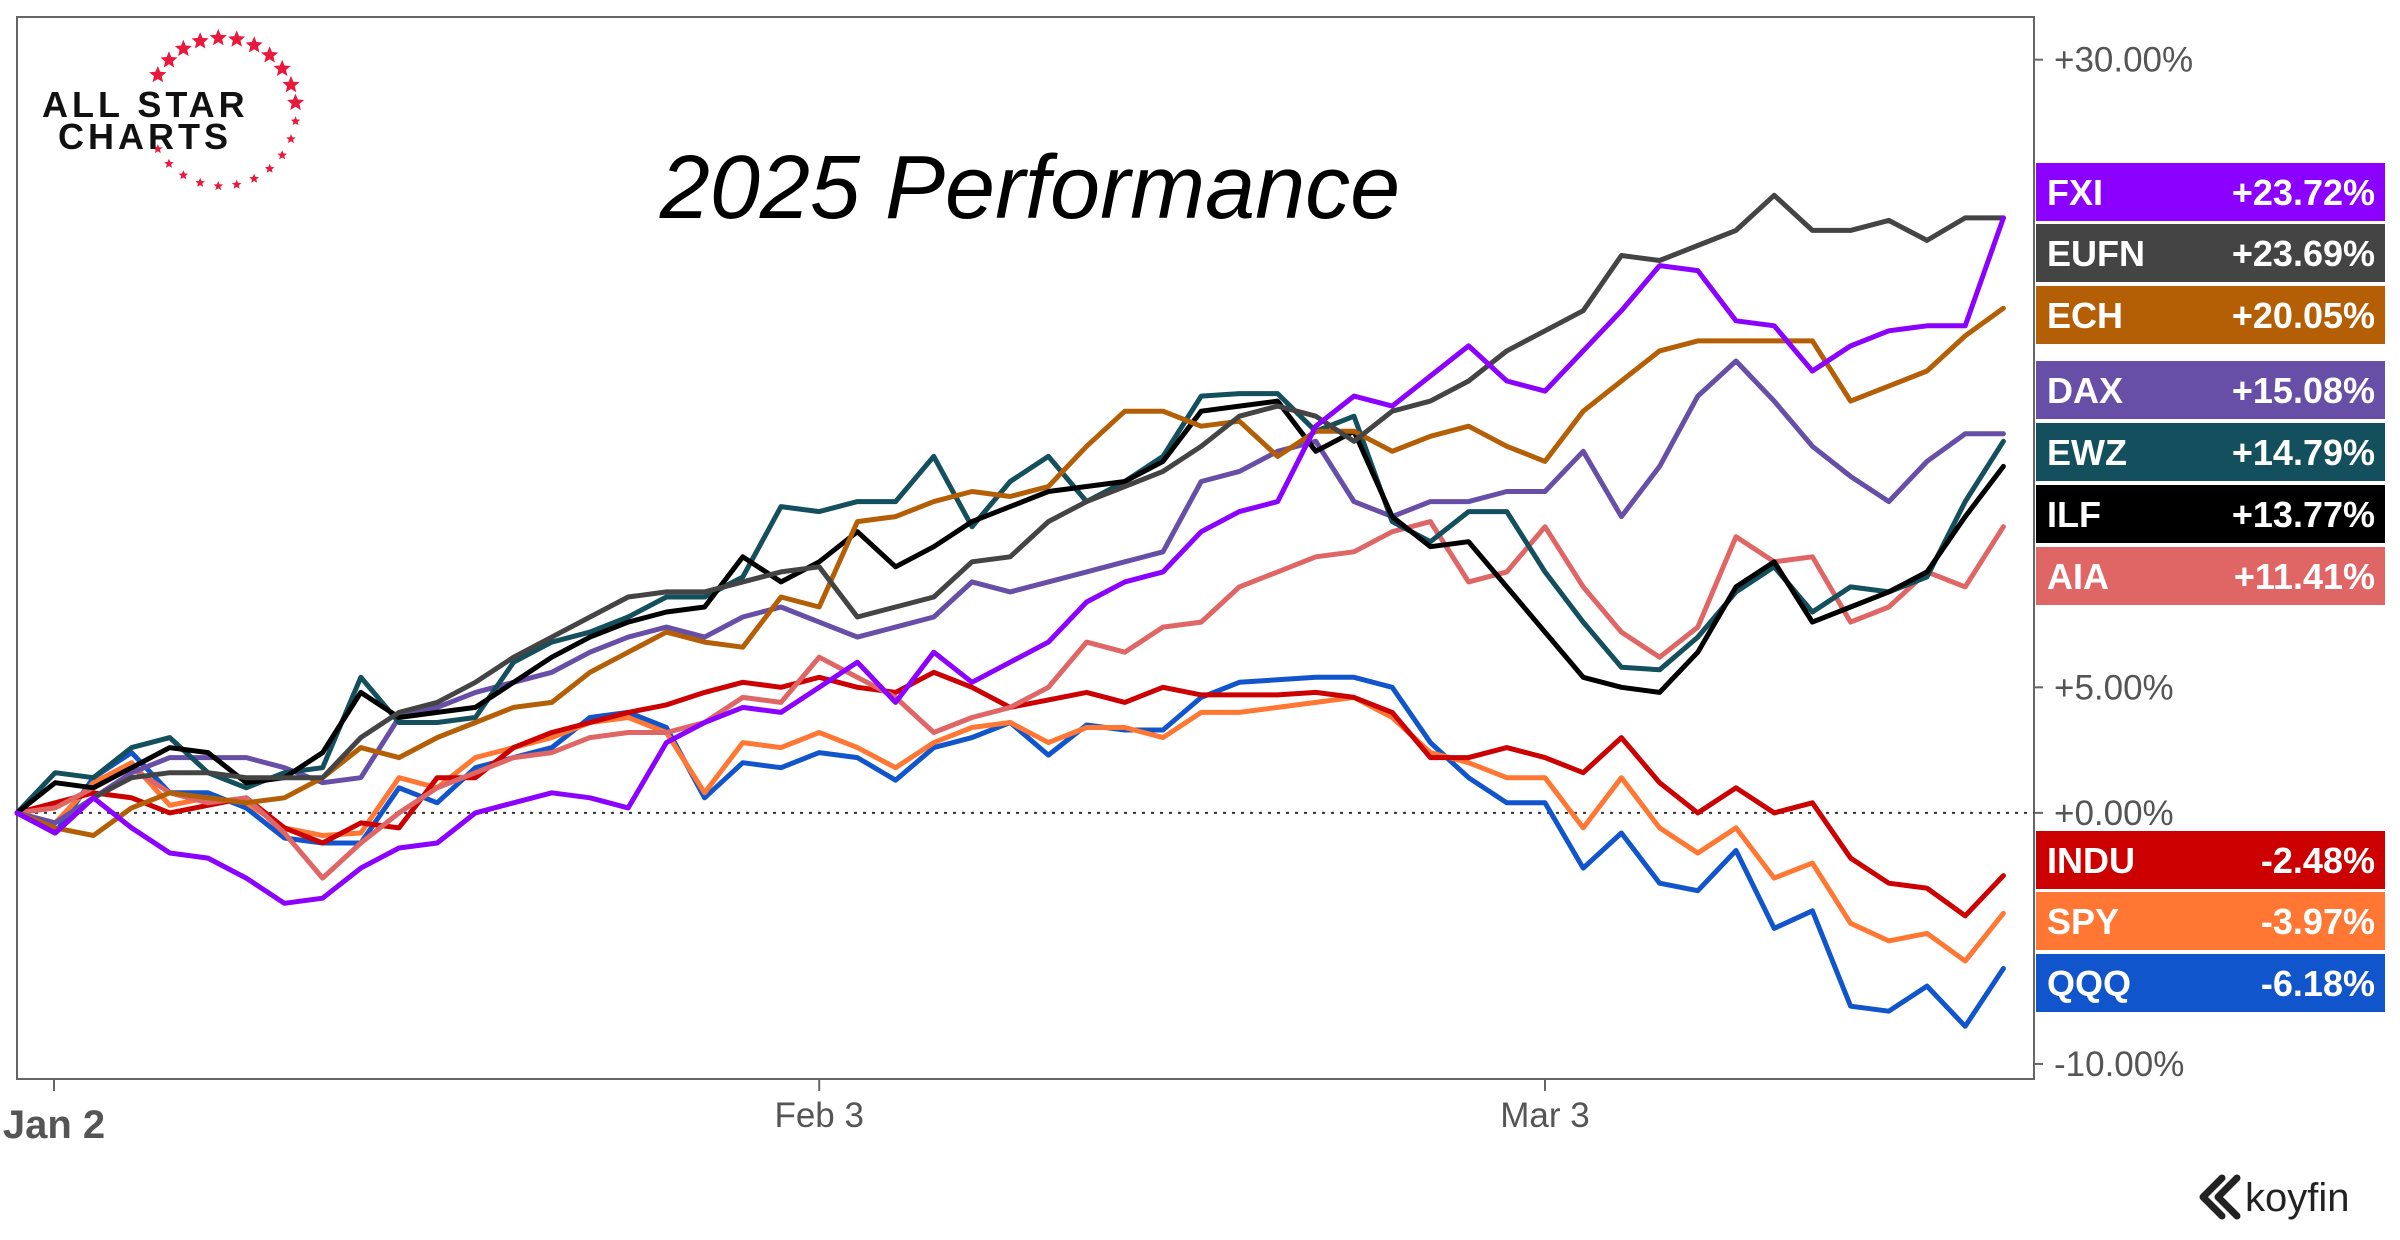  I want to click on value-tag-ech: ECH +20.05%, so click(2210, 315).